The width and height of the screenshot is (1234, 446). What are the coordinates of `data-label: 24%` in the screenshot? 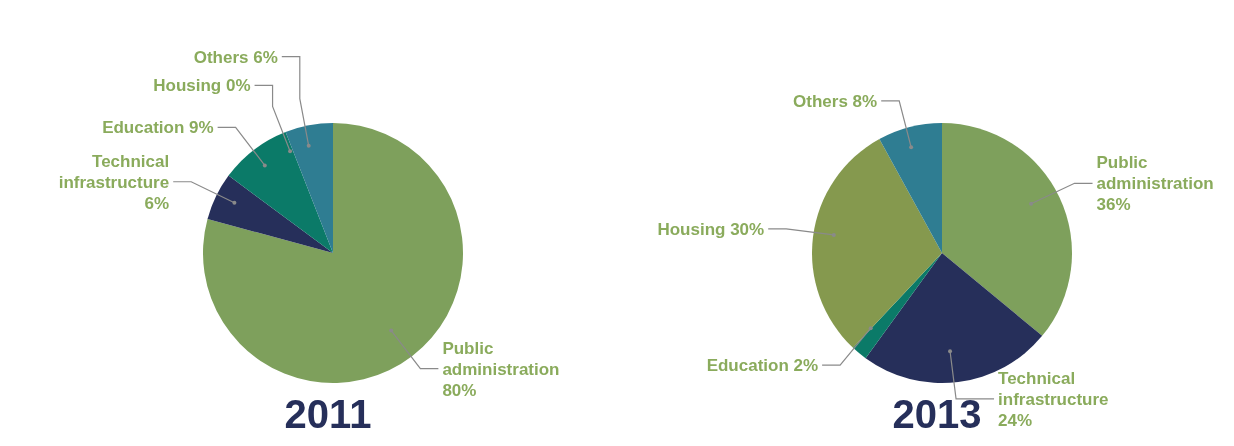 It's located at (1015, 420).